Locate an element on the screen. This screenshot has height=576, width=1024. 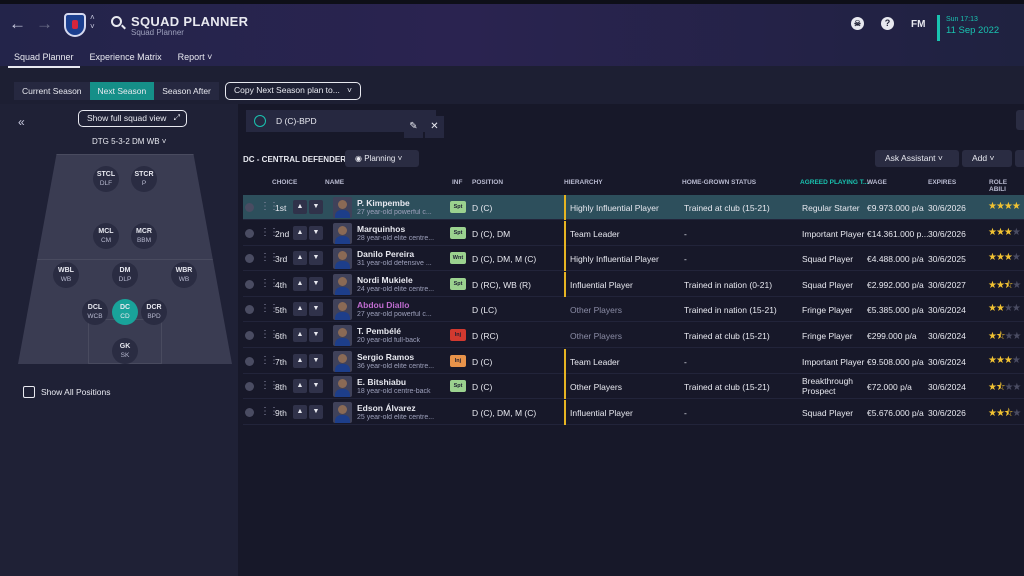
back-arrow-icon: ← is located at coordinates (17, 23).